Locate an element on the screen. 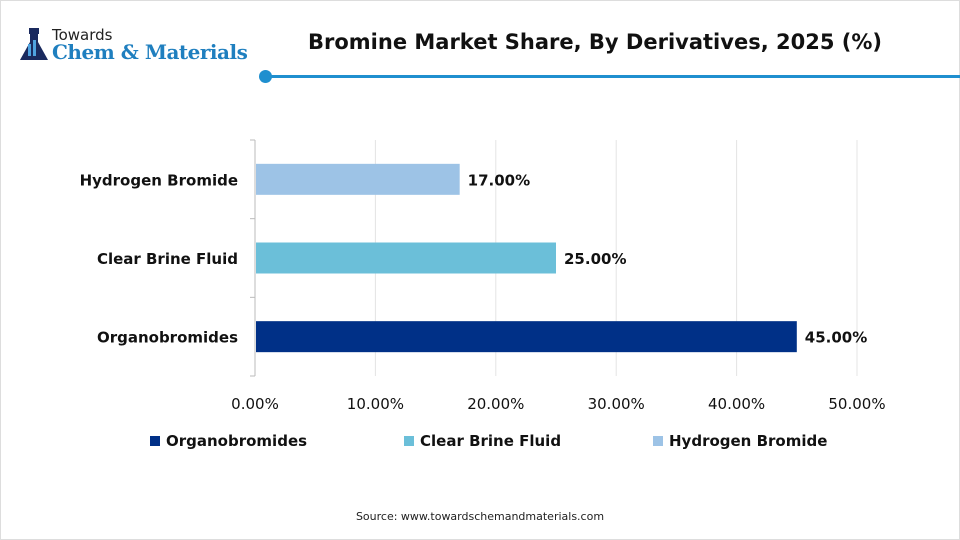 The width and height of the screenshot is (960, 540). logo-line1: Towards is located at coordinates (82, 35).